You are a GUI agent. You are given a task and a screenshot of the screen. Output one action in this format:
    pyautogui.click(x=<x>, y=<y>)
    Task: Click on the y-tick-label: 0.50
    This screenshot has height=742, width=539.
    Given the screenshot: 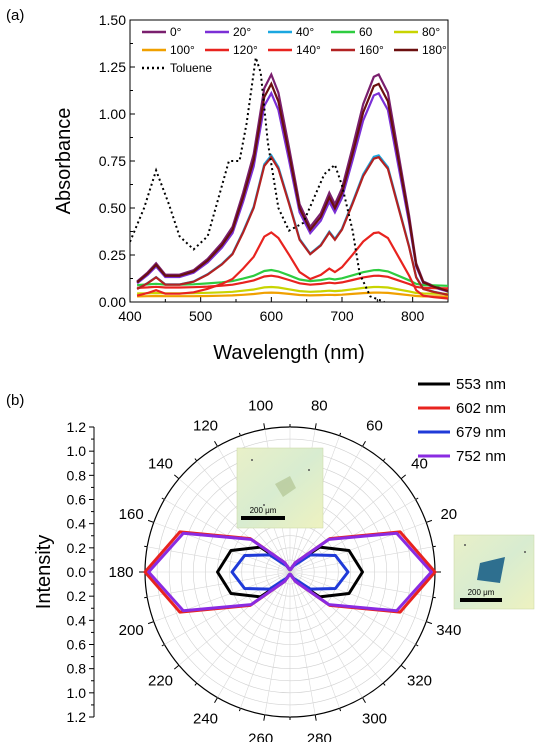 What is the action you would take?
    pyautogui.click(x=112, y=208)
    